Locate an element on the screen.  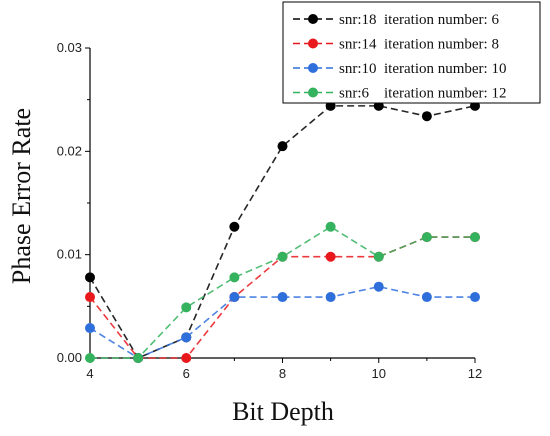
legend-box is located at coordinates (411, 52).